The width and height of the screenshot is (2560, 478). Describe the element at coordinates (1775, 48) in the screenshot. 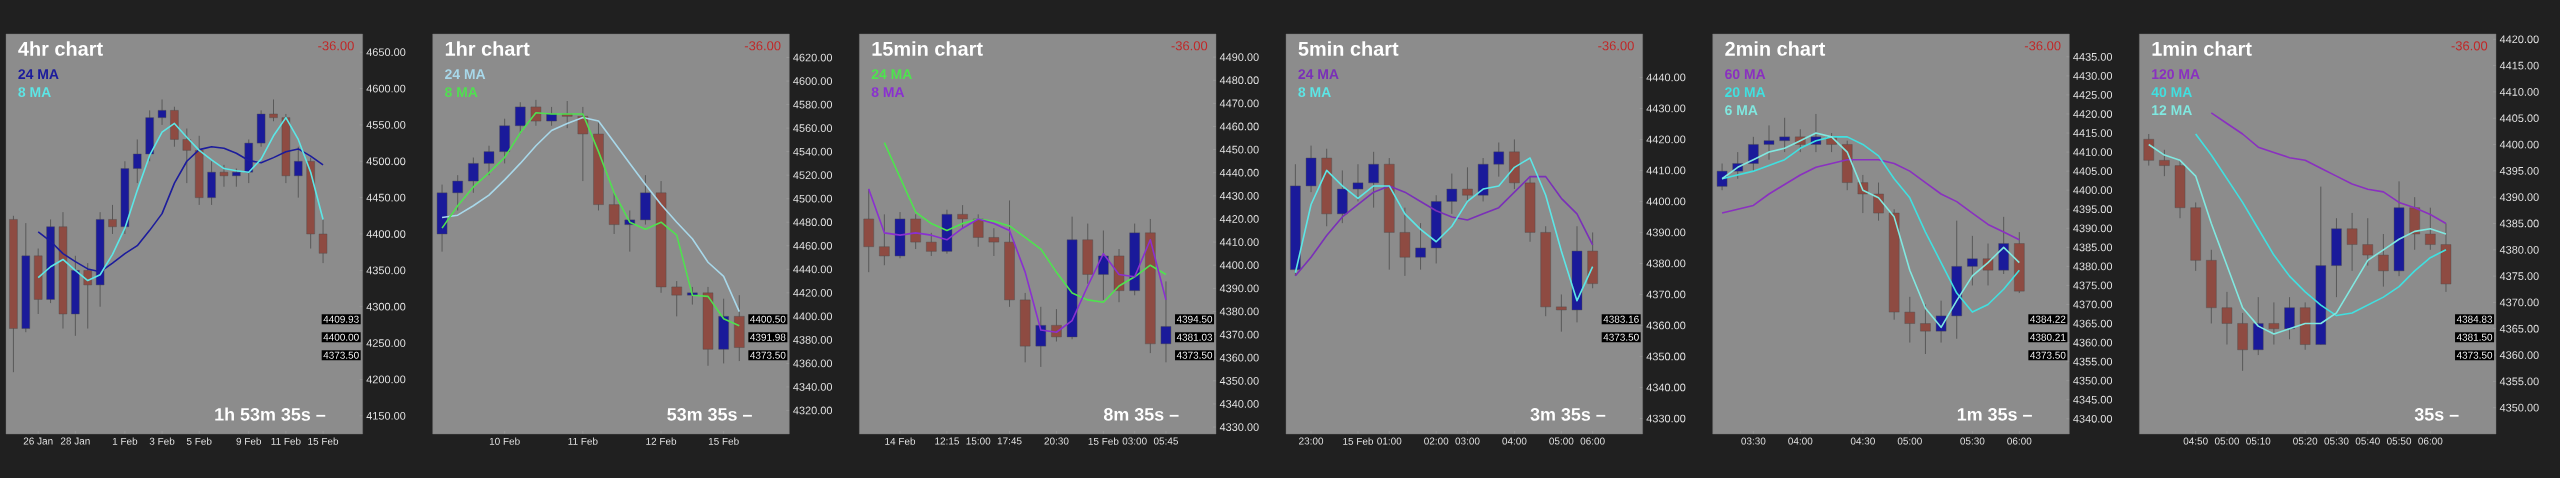

I see `chart-title: 2min chart` at that location.